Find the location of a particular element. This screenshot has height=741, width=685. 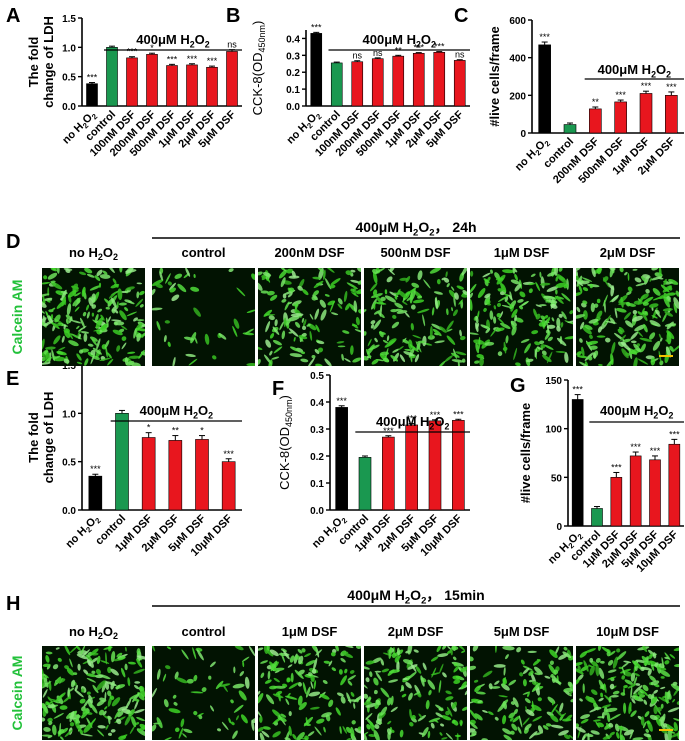

y-tick-label: 50 is located at coordinates (557, 478).